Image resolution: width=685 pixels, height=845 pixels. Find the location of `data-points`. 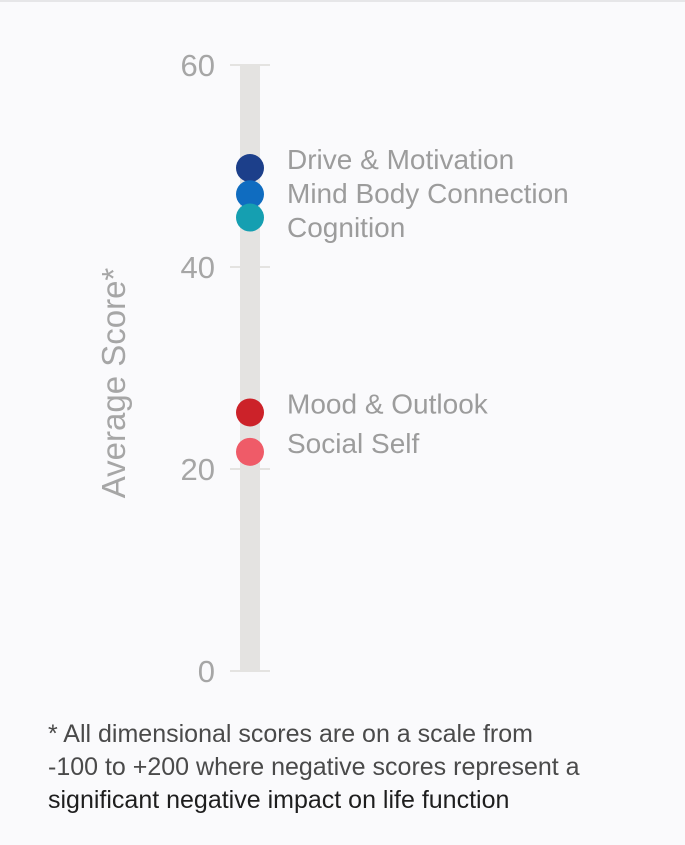

data-points is located at coordinates (250, 310).